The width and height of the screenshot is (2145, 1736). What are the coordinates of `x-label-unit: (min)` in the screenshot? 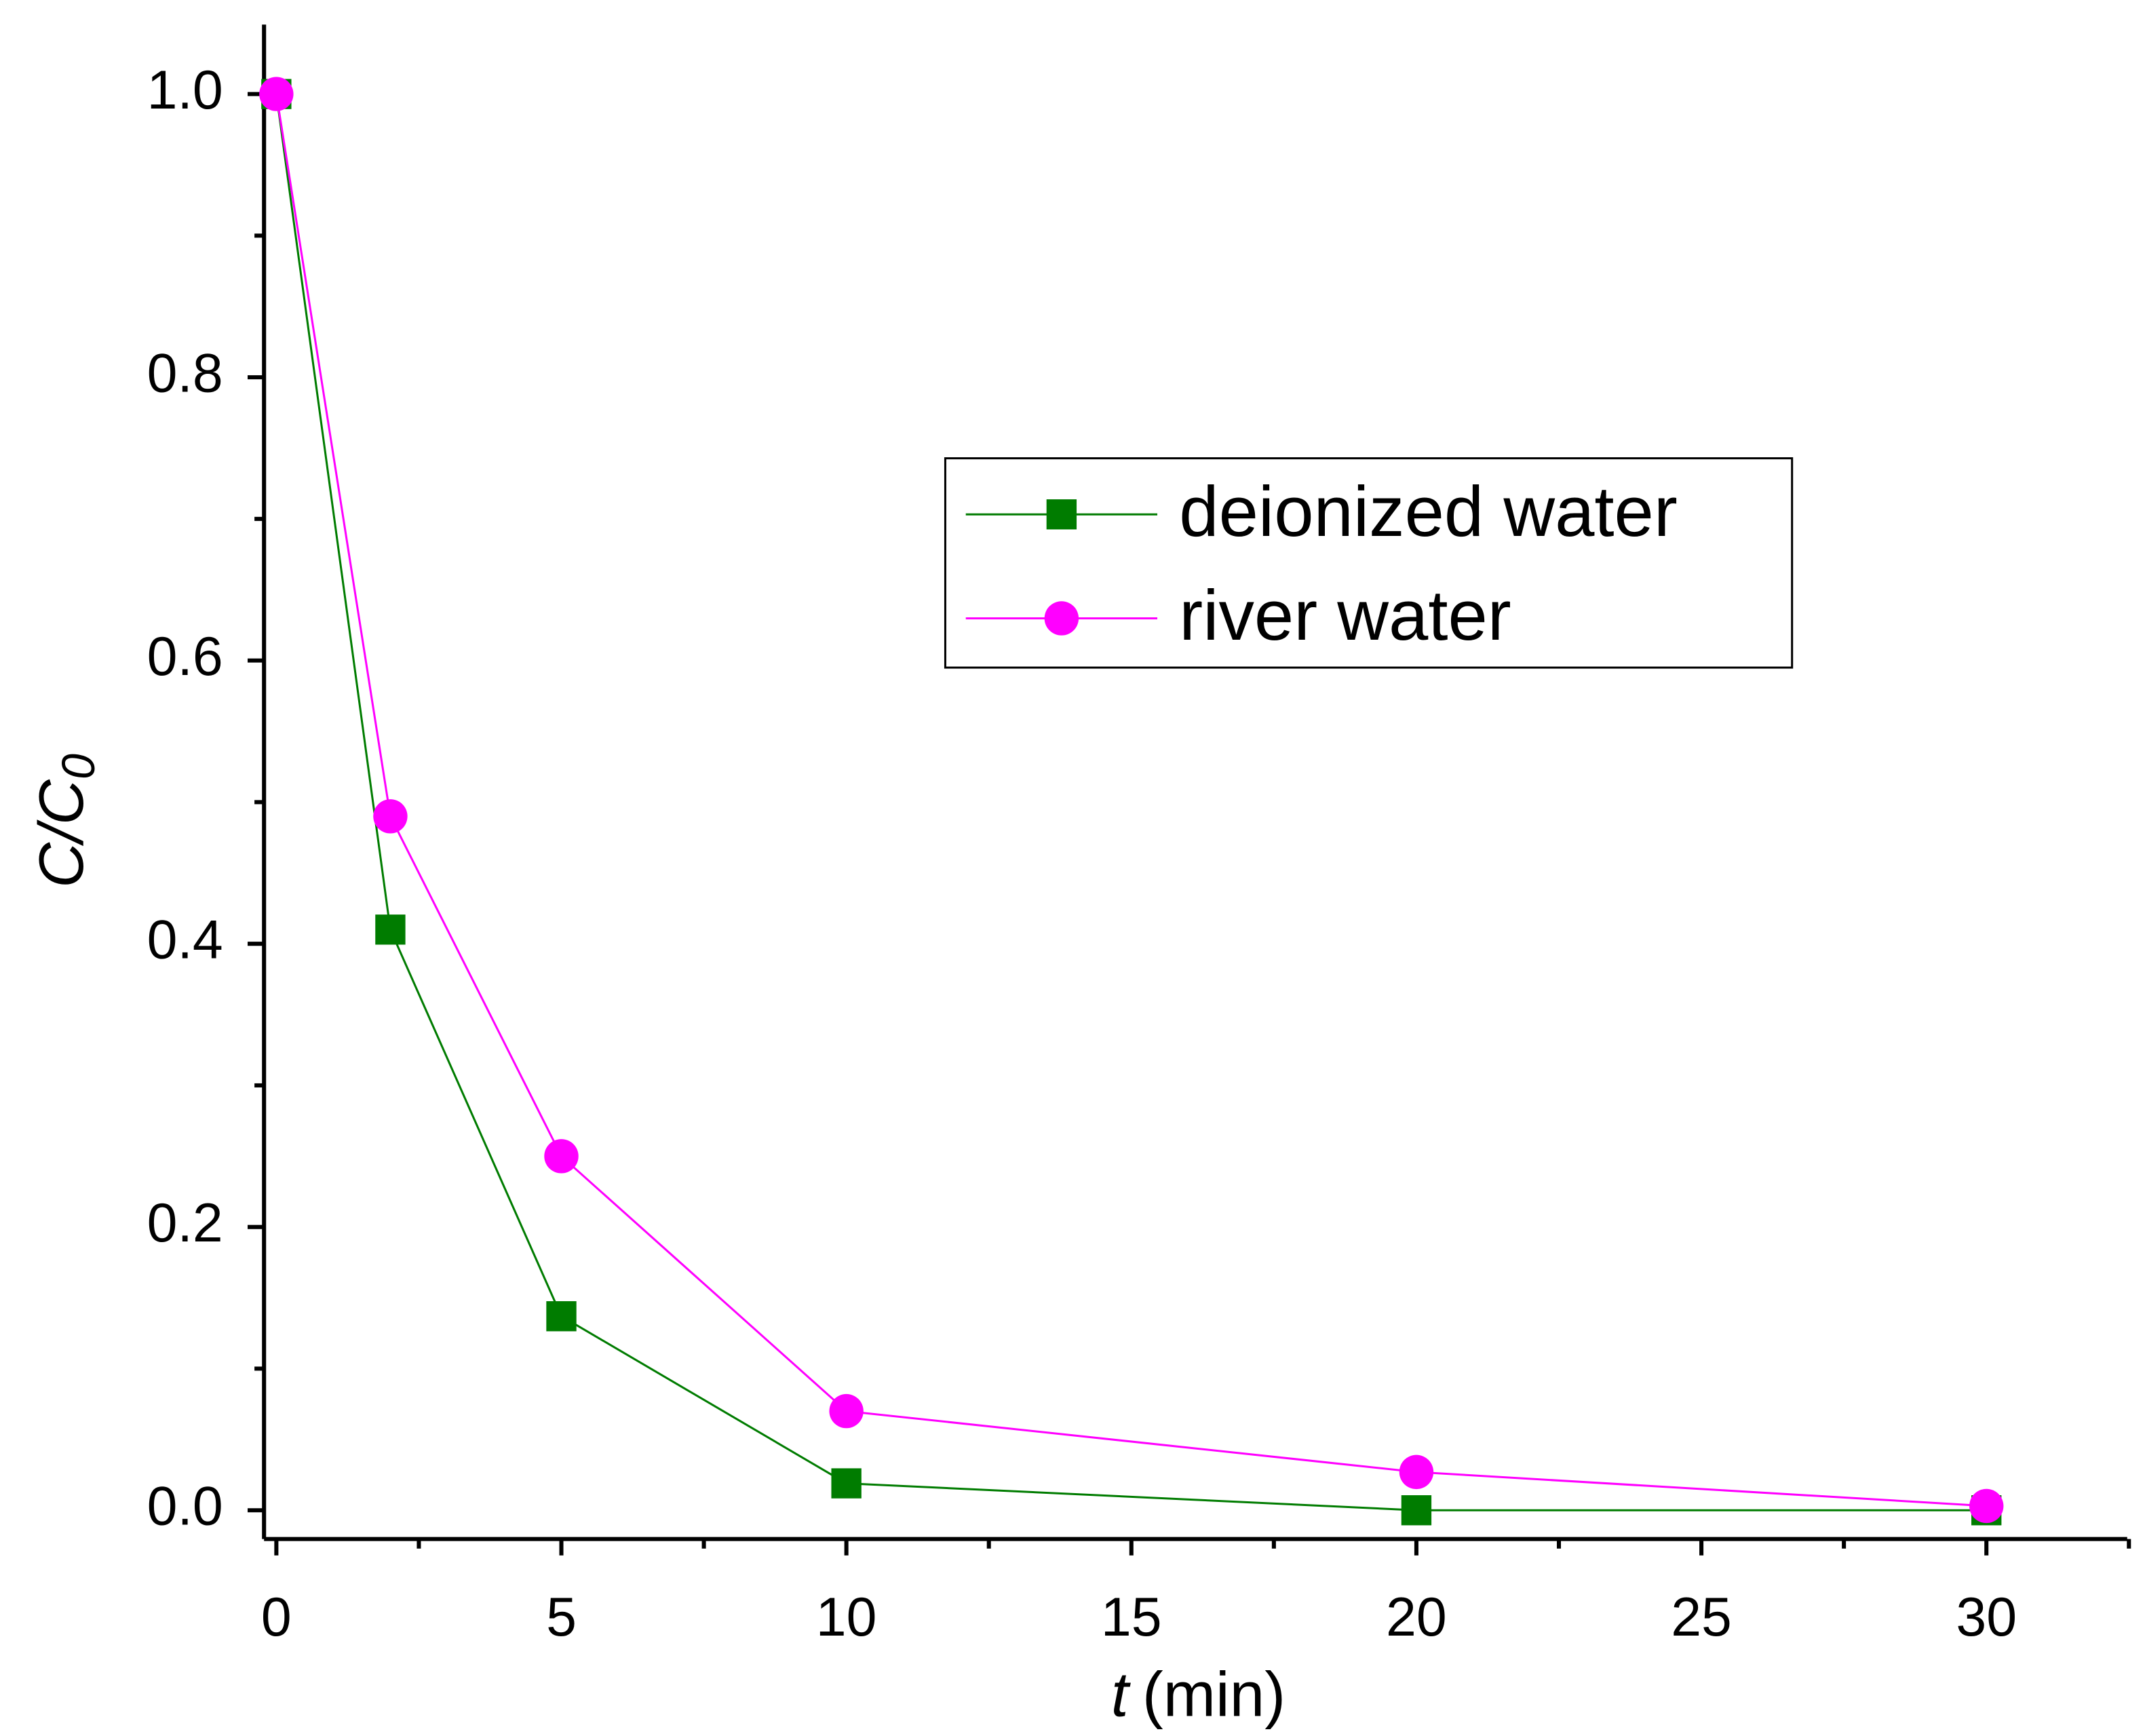 It's located at (1214, 1694).